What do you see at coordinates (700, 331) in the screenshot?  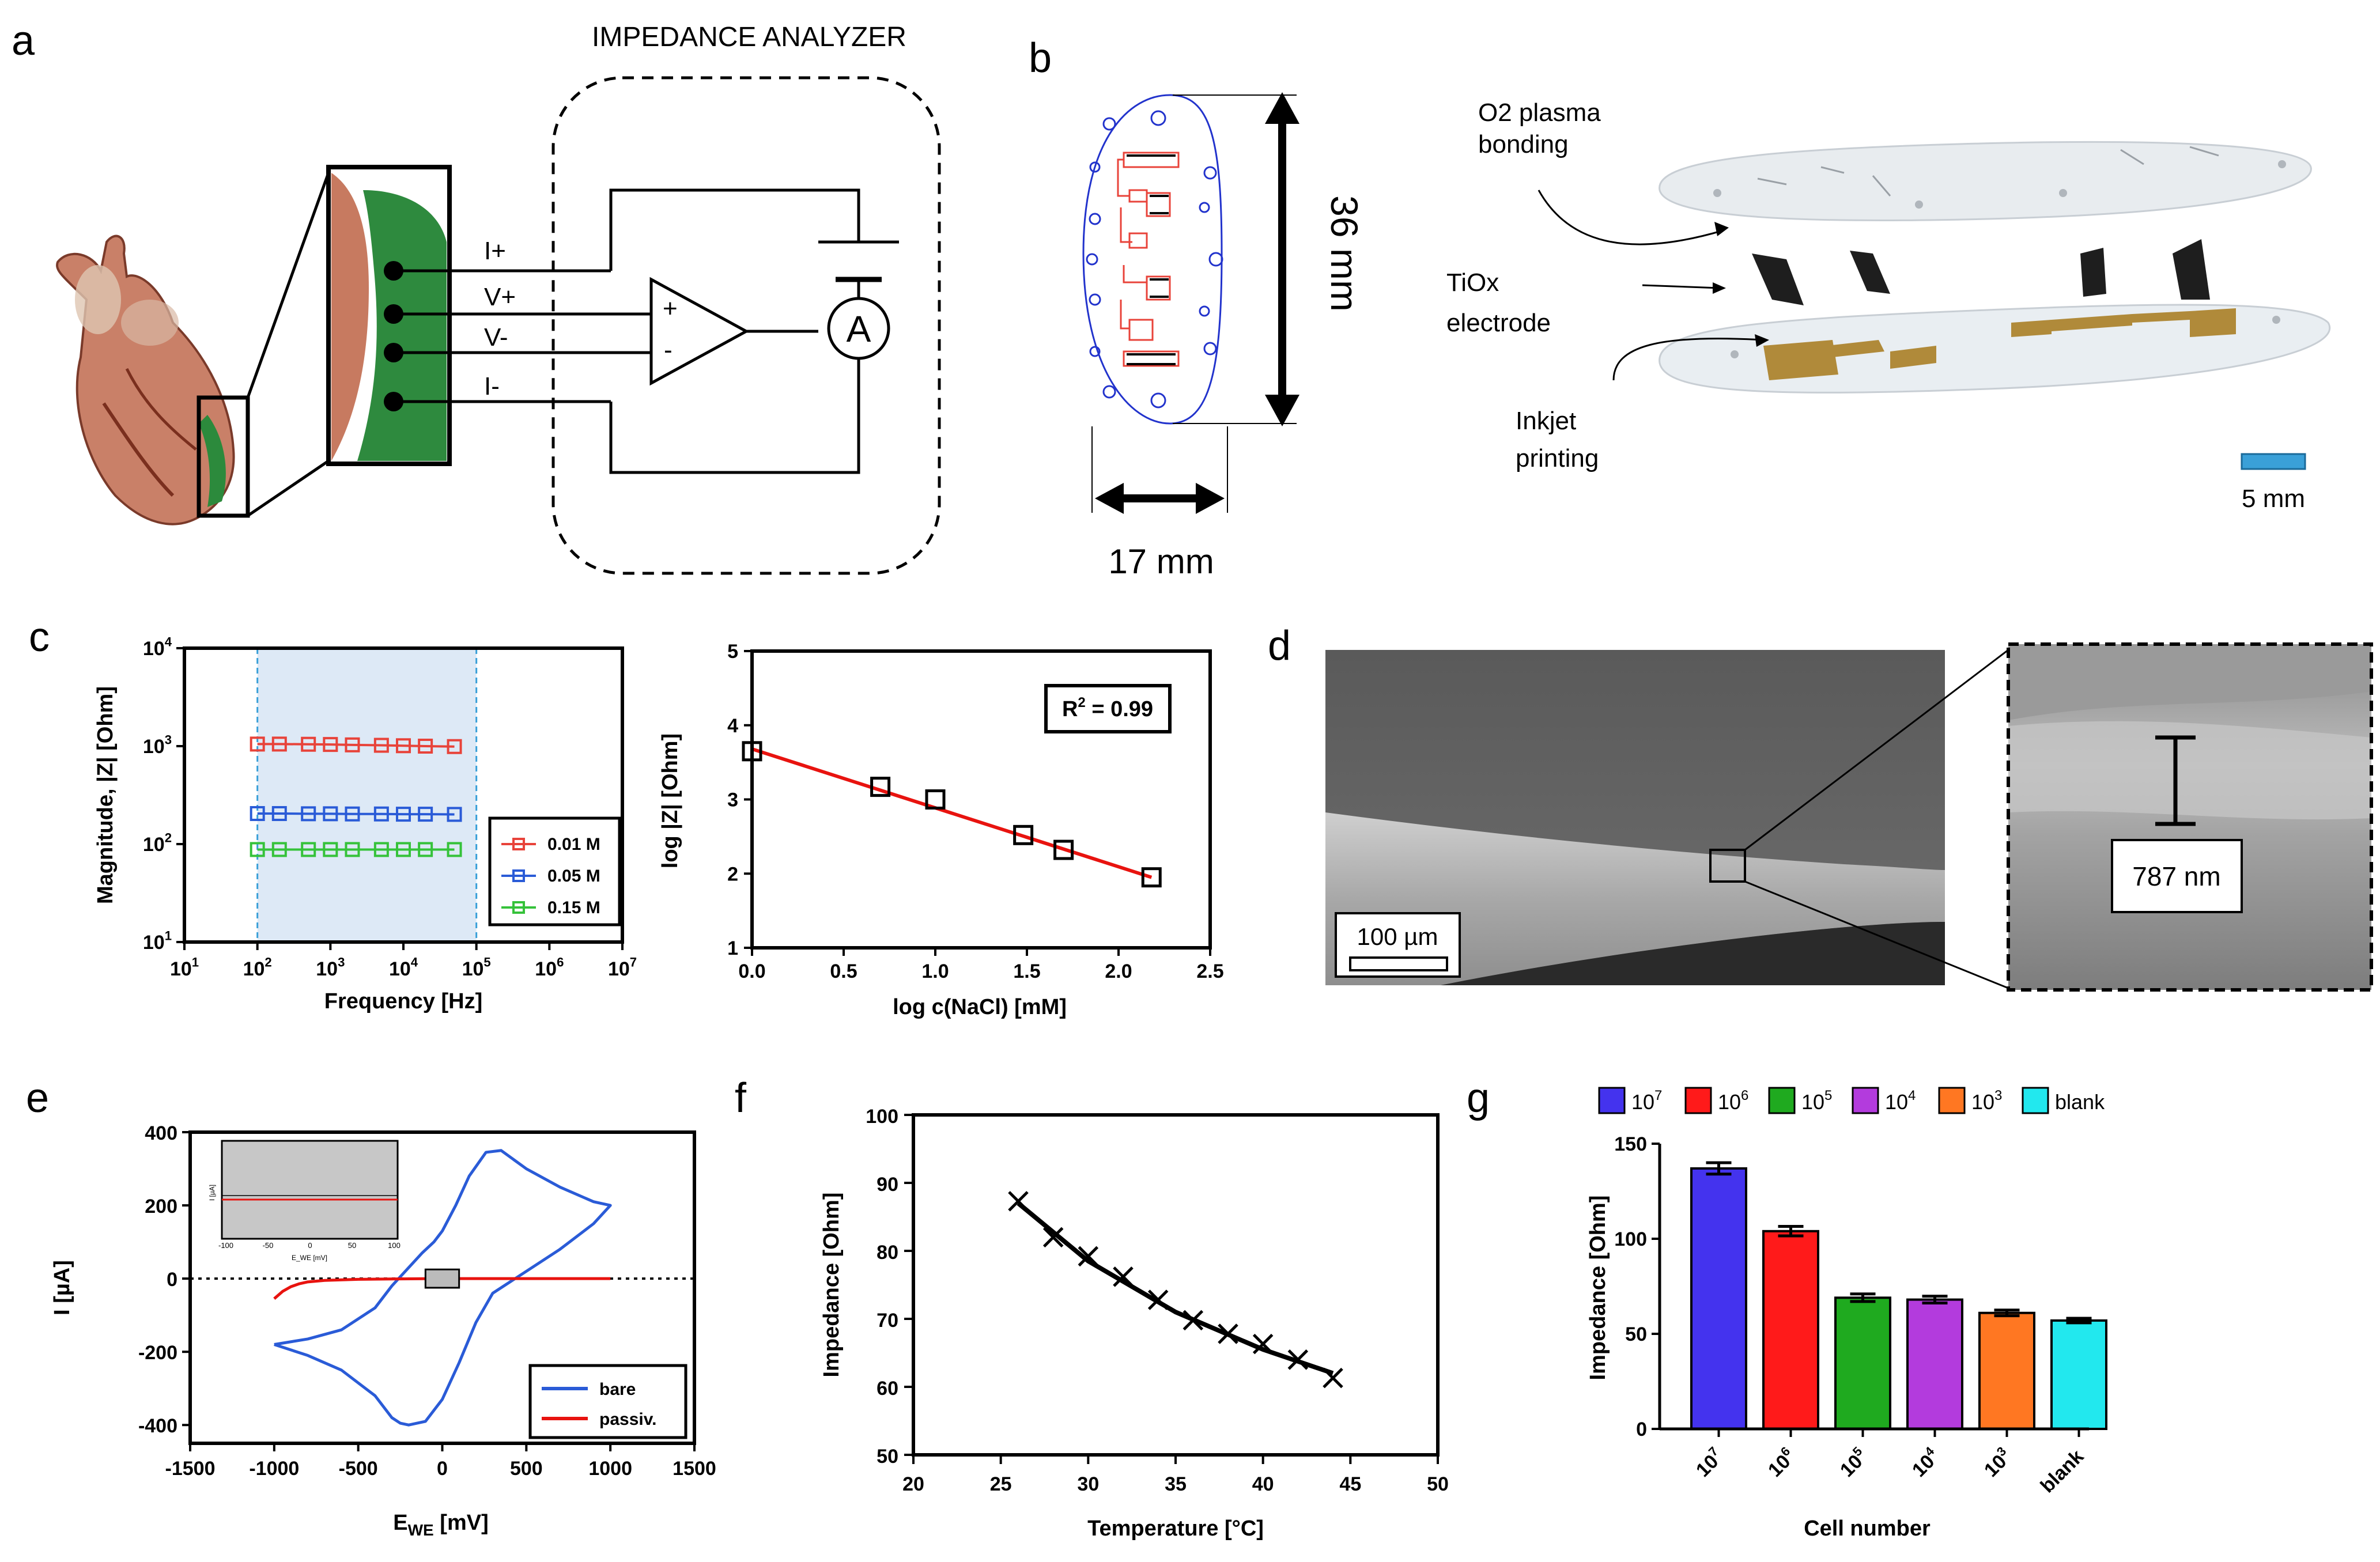 I see `opamp-symbol` at bounding box center [700, 331].